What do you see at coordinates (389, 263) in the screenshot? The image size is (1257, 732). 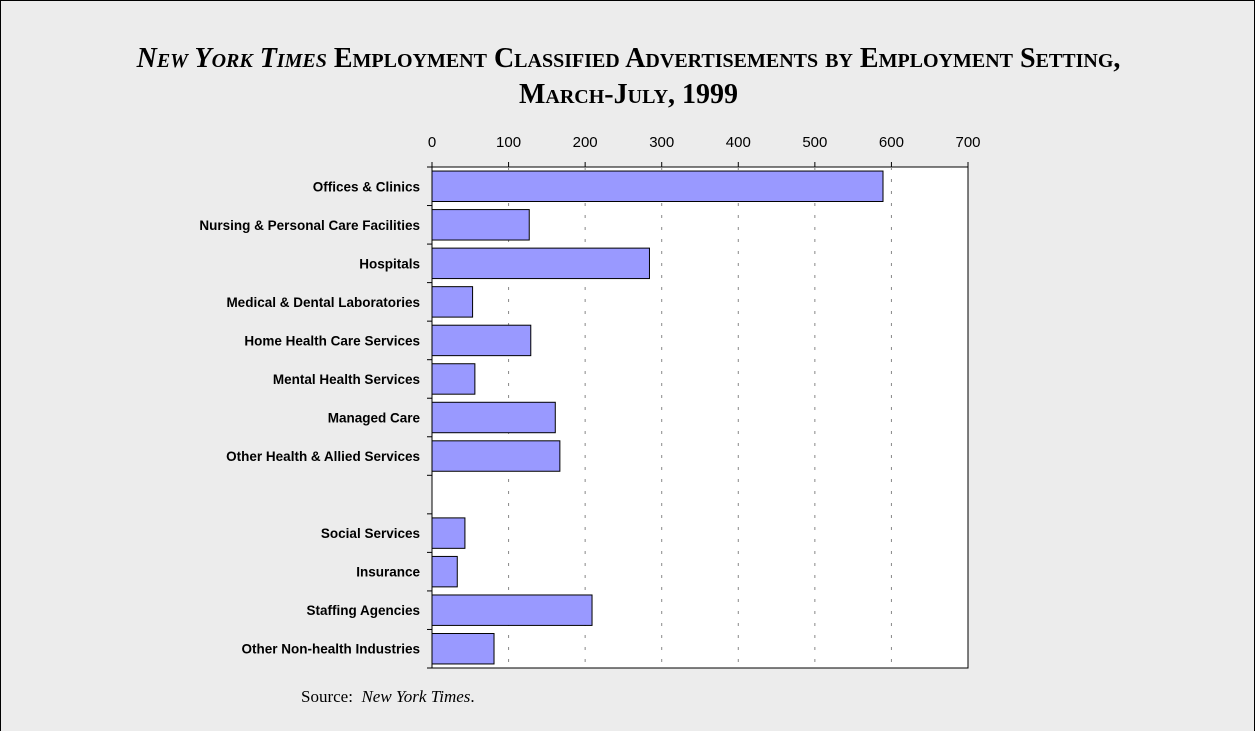 I see `category-label: Hospitals` at bounding box center [389, 263].